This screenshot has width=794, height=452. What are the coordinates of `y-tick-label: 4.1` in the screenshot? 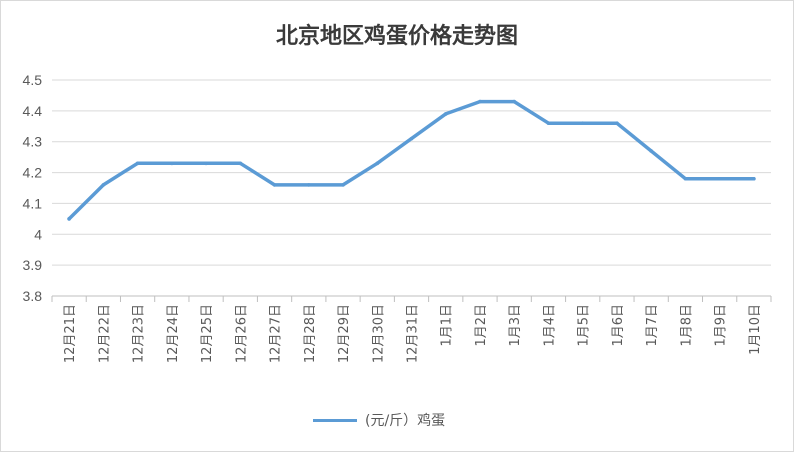 It's located at (33, 203).